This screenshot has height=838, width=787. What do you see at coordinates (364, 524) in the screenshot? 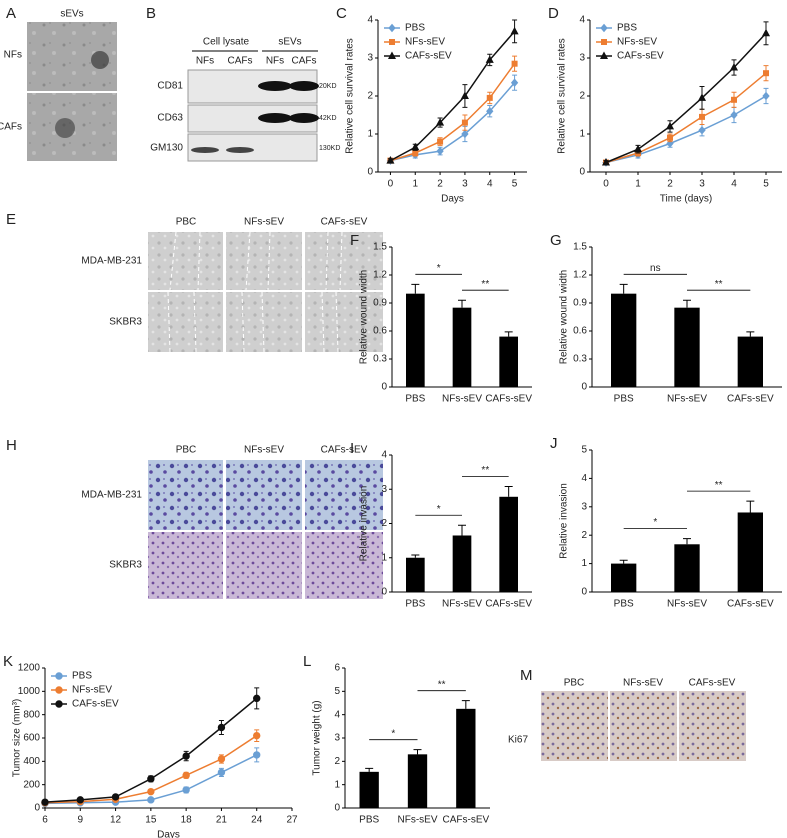
I see `y-axis-label: Relative invasion` at bounding box center [364, 524].